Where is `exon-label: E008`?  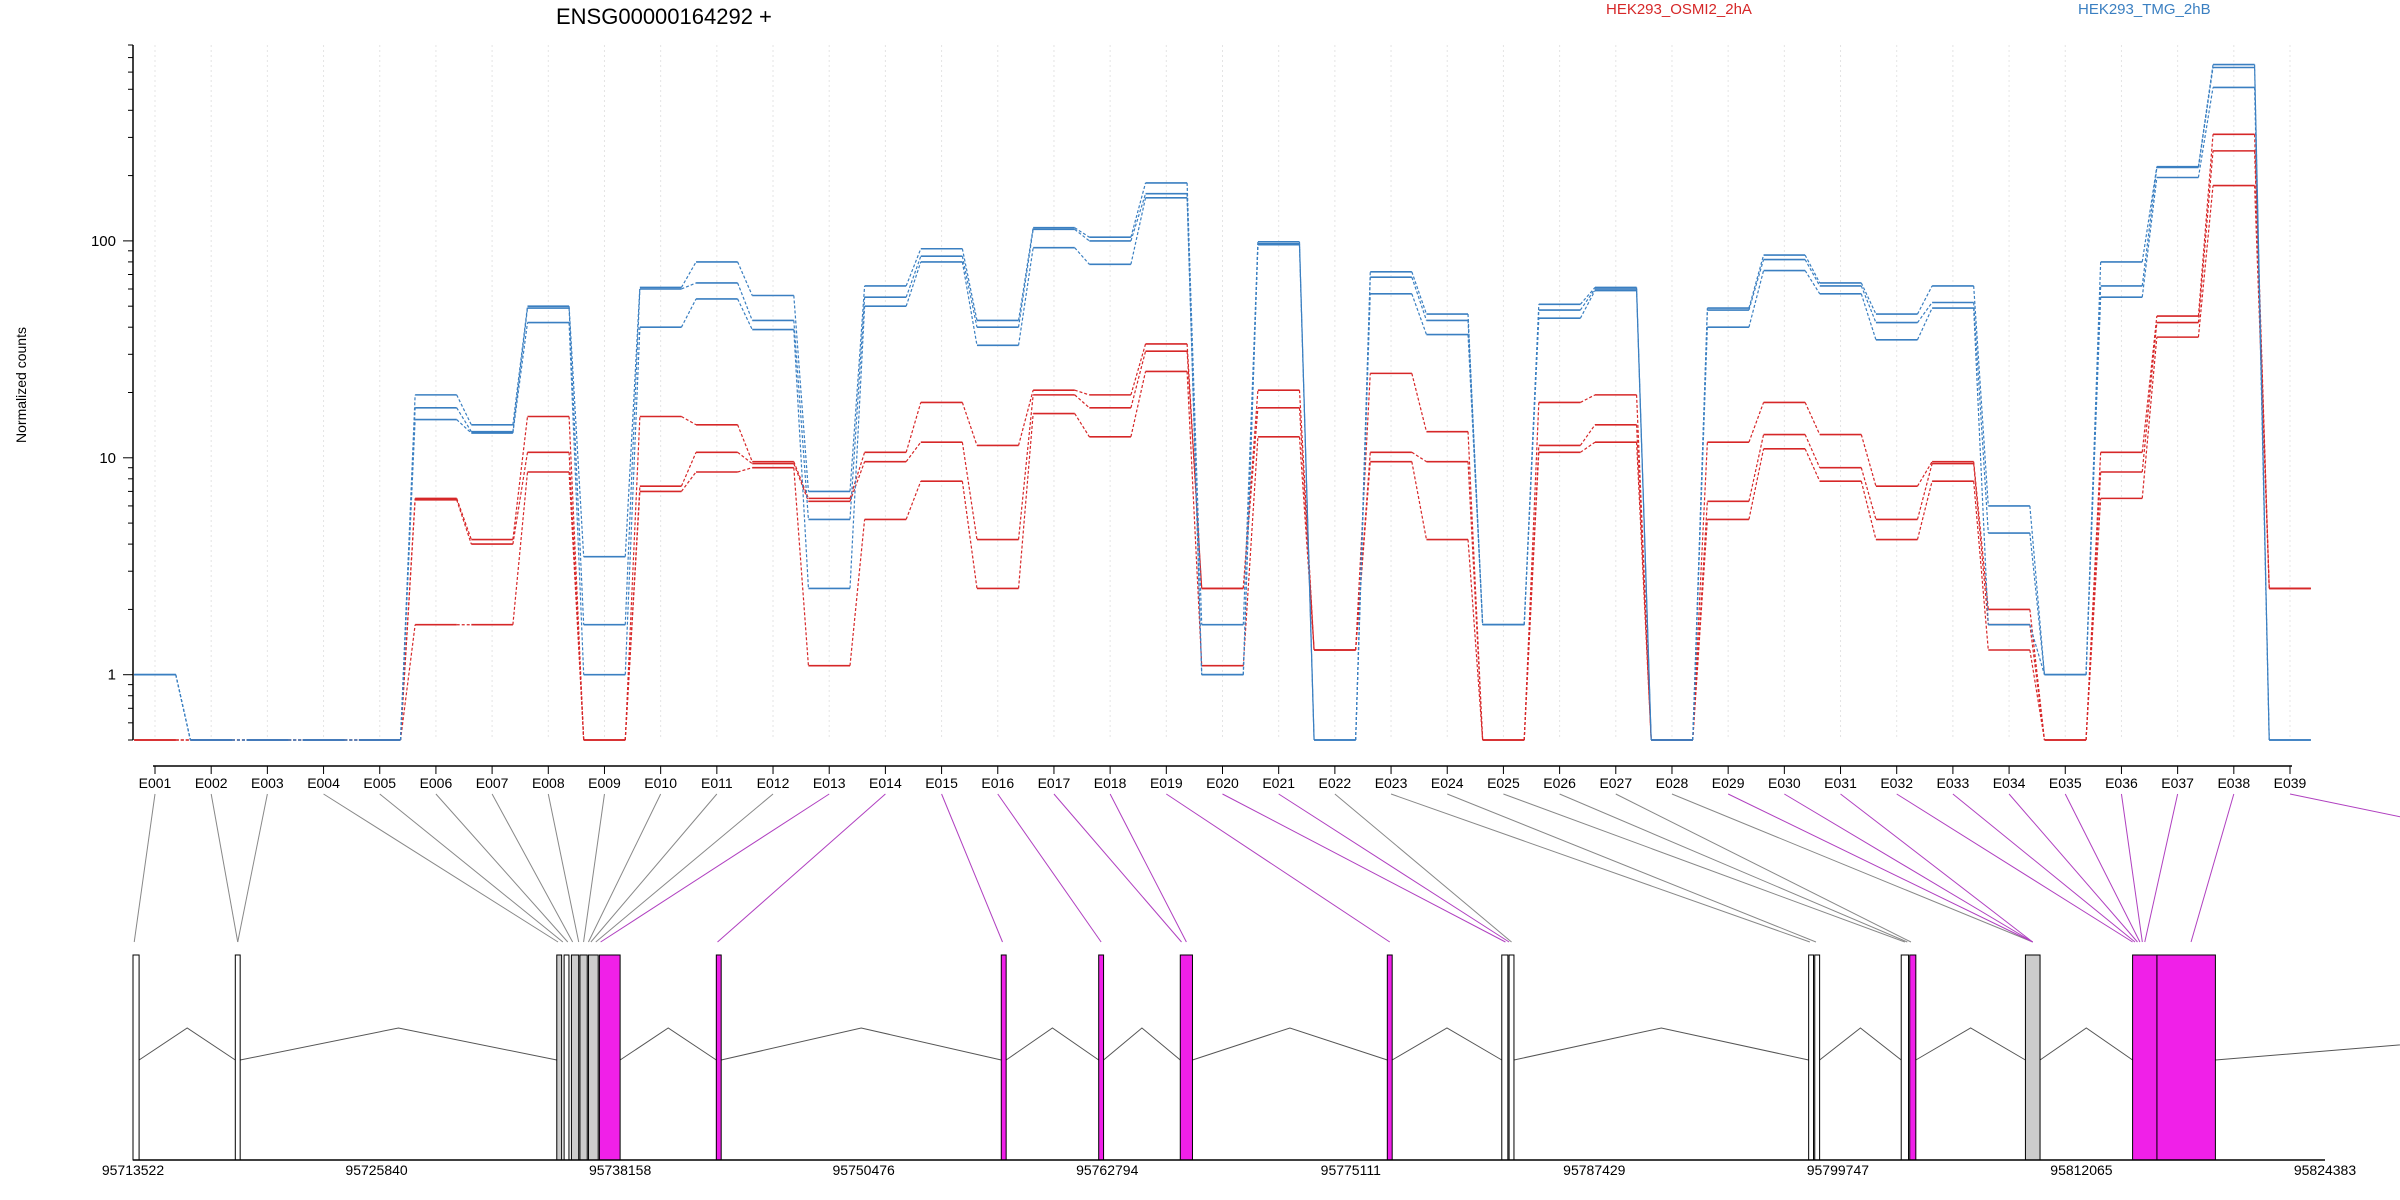 exon-label: E008 is located at coordinates (548, 783).